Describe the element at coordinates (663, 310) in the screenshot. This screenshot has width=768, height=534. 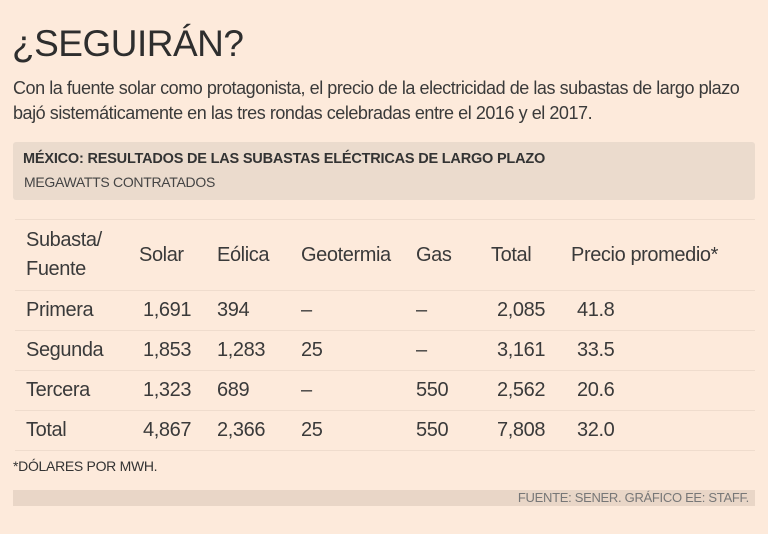
I see `table-cell: 41.8` at that location.